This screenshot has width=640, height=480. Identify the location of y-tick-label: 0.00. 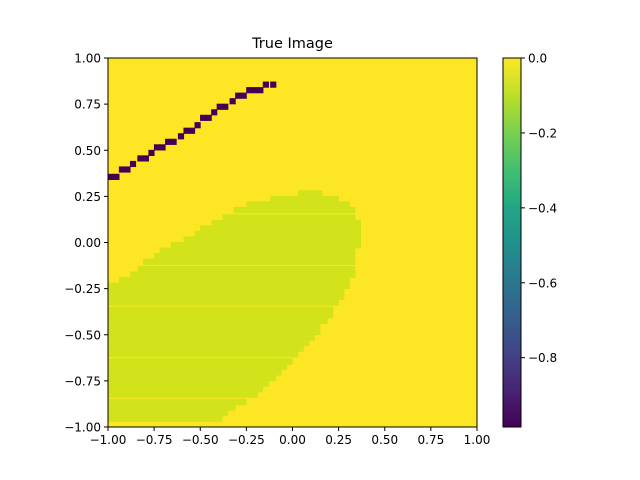
(87, 243).